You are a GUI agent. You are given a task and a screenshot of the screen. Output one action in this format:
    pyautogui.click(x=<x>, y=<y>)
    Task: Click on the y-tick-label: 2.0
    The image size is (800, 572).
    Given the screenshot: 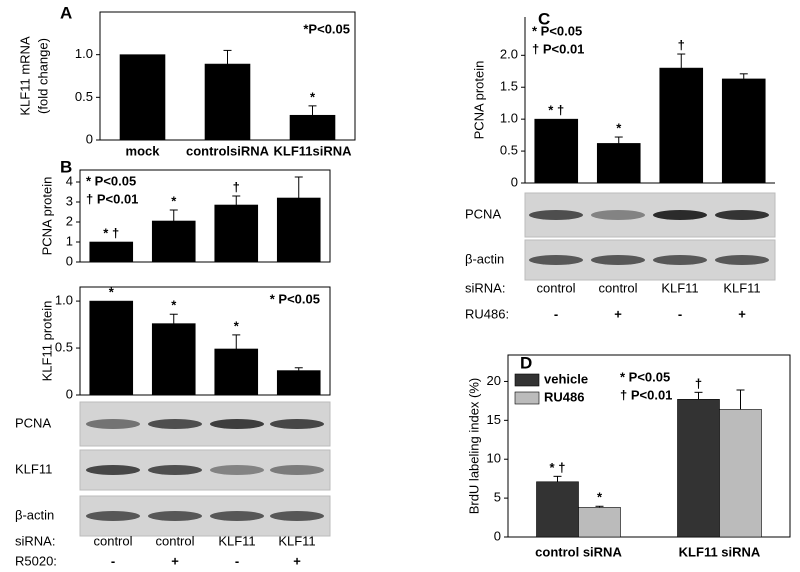 What is the action you would take?
    pyautogui.click(x=509, y=54)
    